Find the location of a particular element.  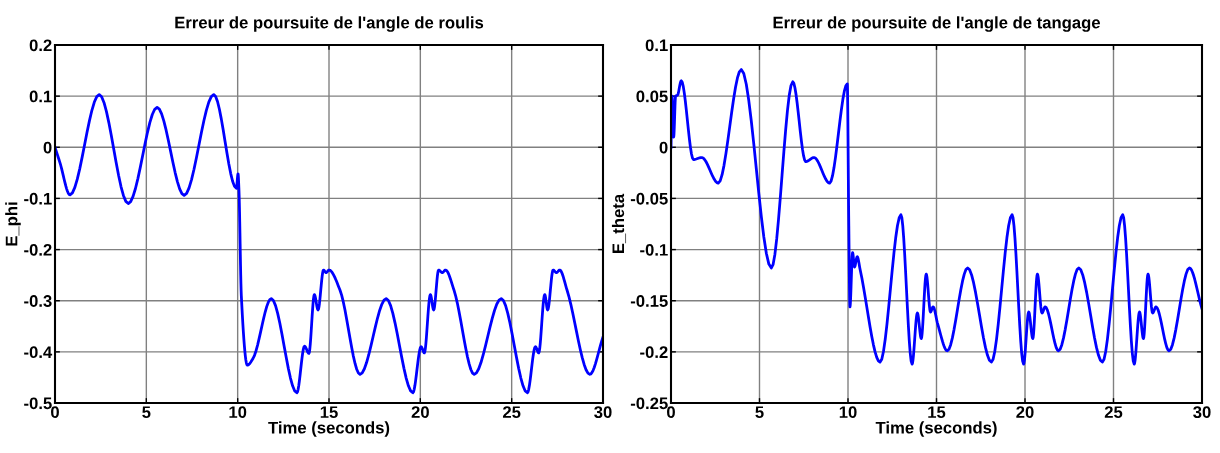

y-tick-label: 0.05 is located at coordinates (652, 96).